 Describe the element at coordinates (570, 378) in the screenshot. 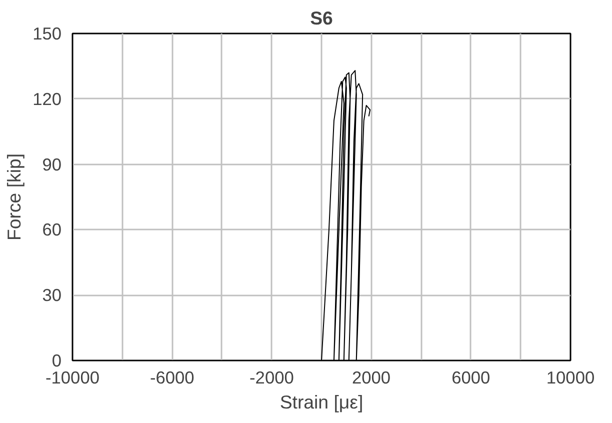

I see `x-tick-label: 10000` at that location.